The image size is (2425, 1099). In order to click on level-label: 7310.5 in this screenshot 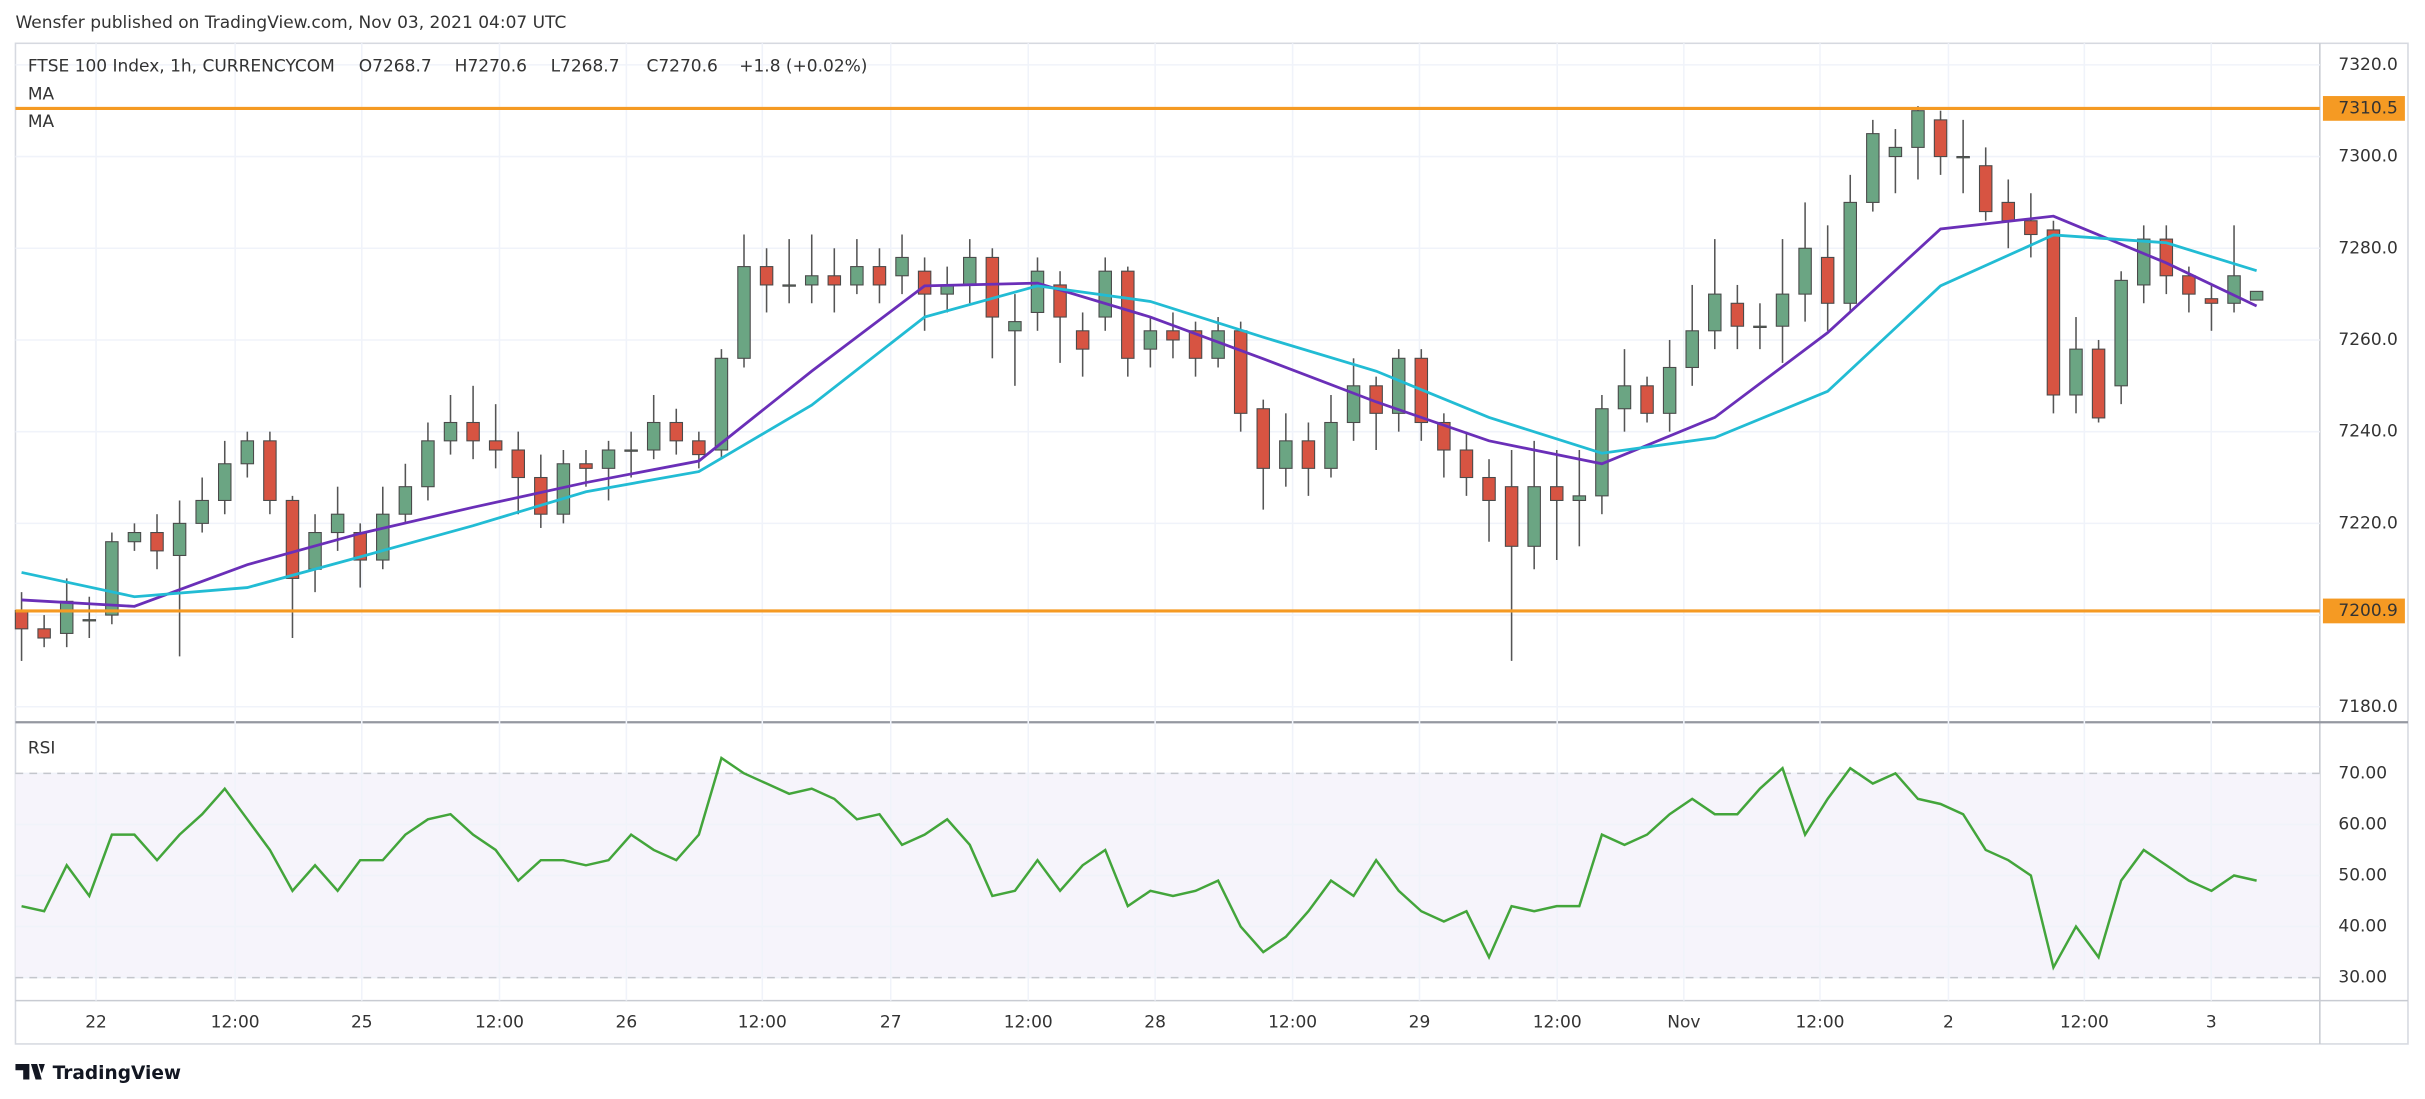, I will do `click(2367, 108)`.